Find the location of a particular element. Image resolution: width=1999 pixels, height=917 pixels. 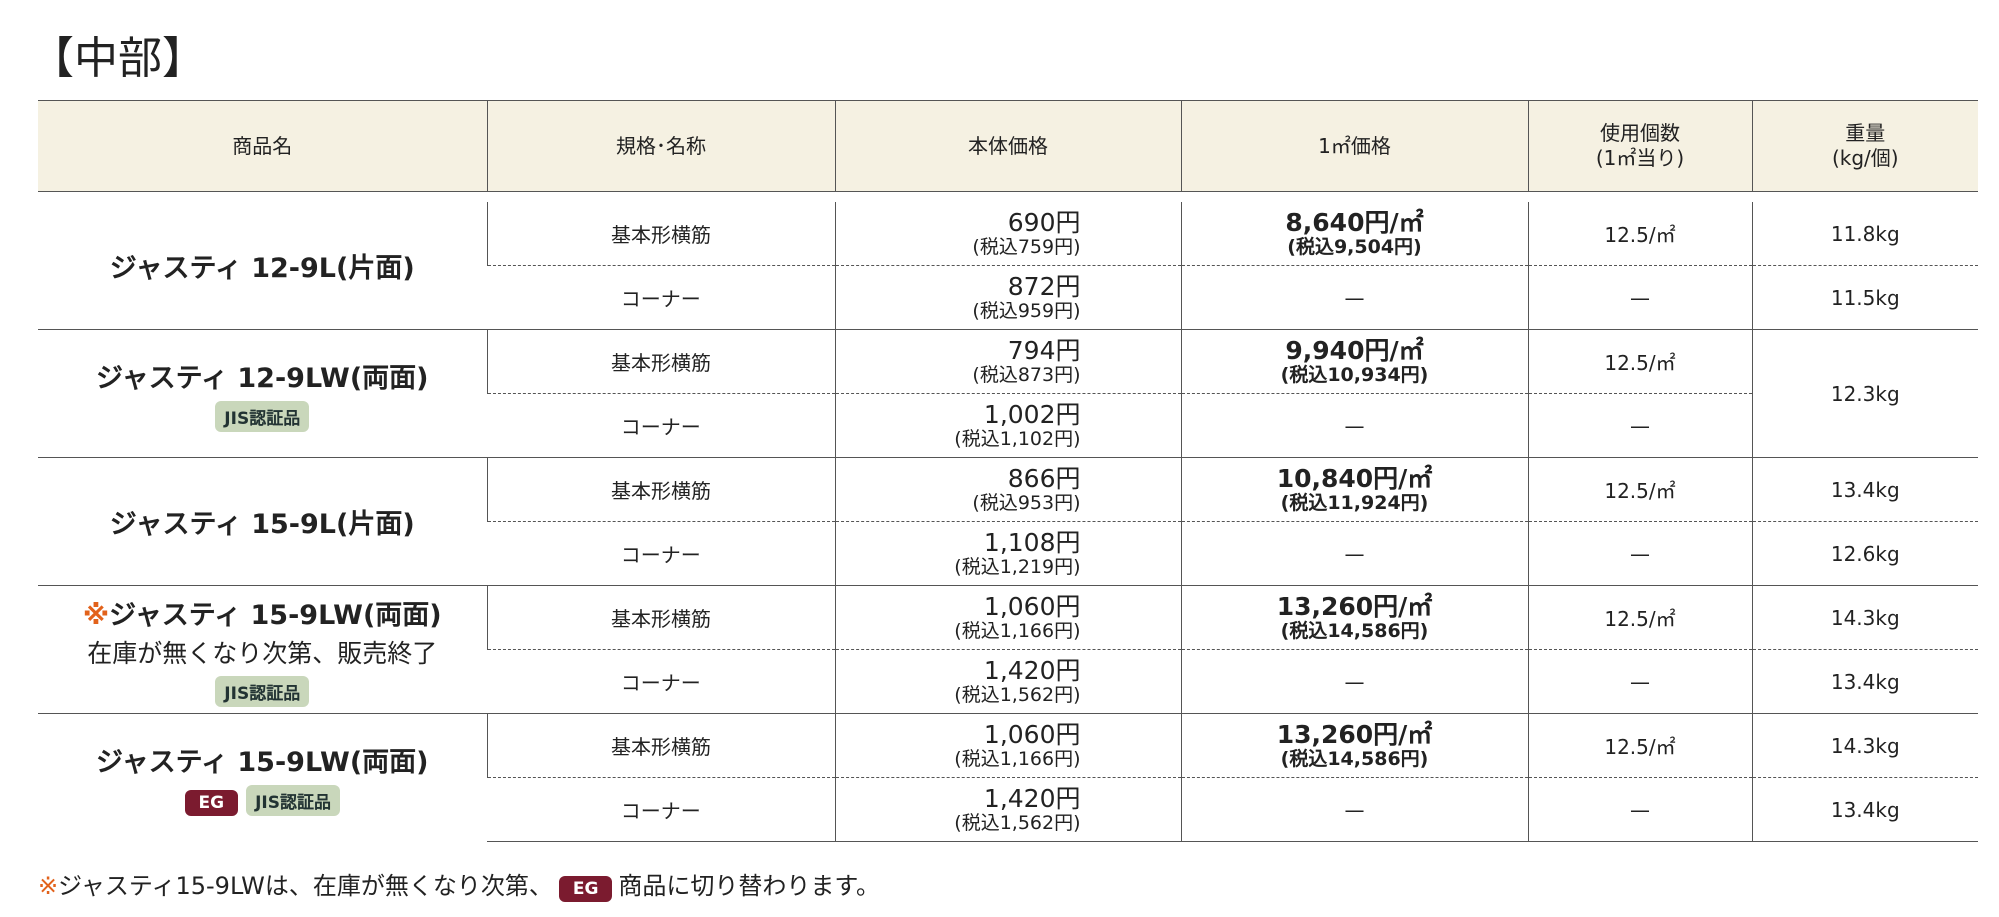

header-row: 商品名 規格･名称 本体価格 1㎡価格 使用個数 (1㎡当り) 重量 (kg/個) is located at coordinates (1008, 146).